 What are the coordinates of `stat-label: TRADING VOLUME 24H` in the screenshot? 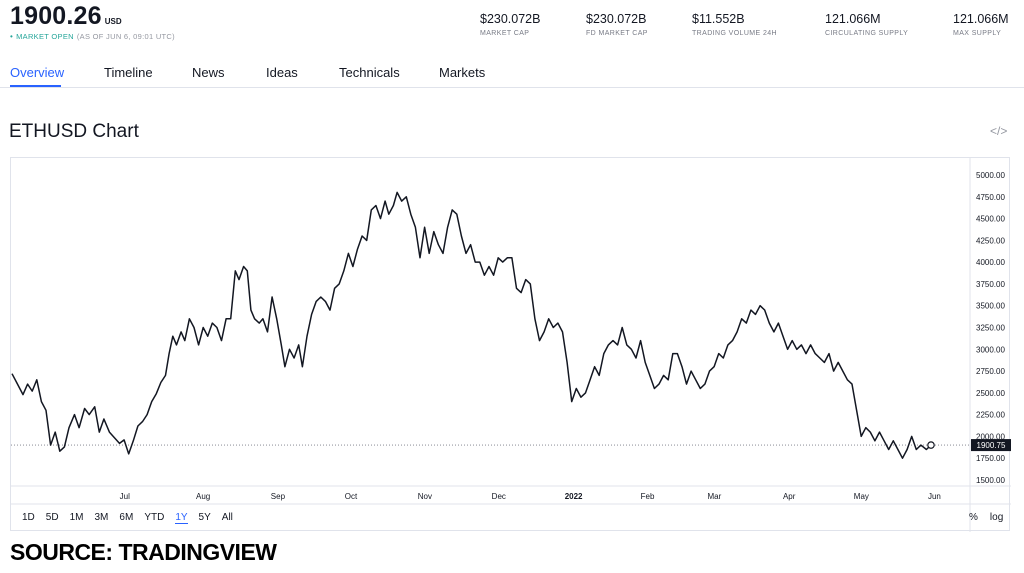 It's located at (734, 33).